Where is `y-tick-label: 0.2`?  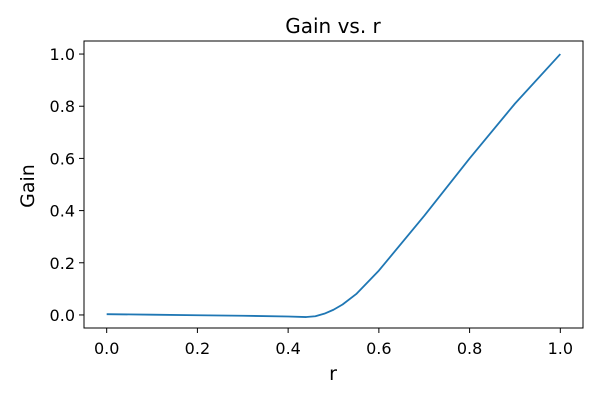
y-tick-label: 0.2 is located at coordinates (62, 263).